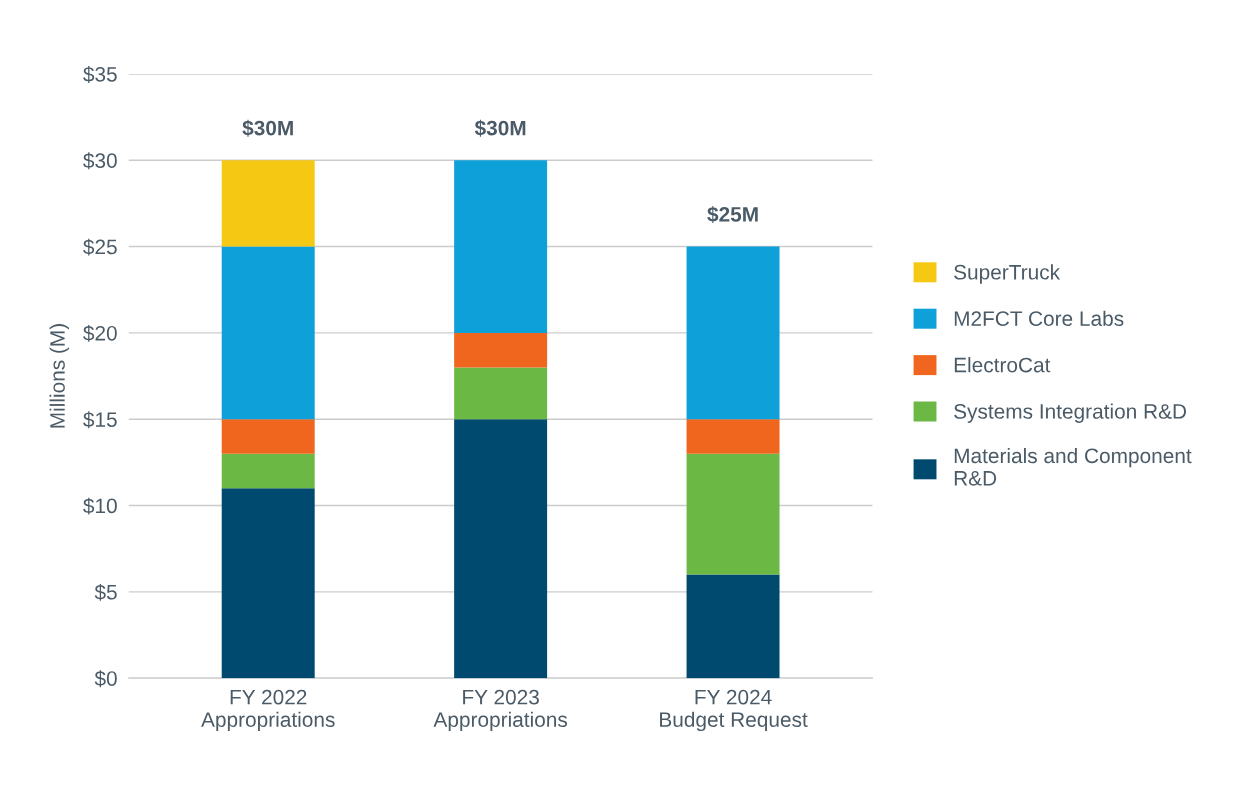 Image resolution: width=1250 pixels, height=795 pixels. I want to click on y-tick-label: $15, so click(100, 420).